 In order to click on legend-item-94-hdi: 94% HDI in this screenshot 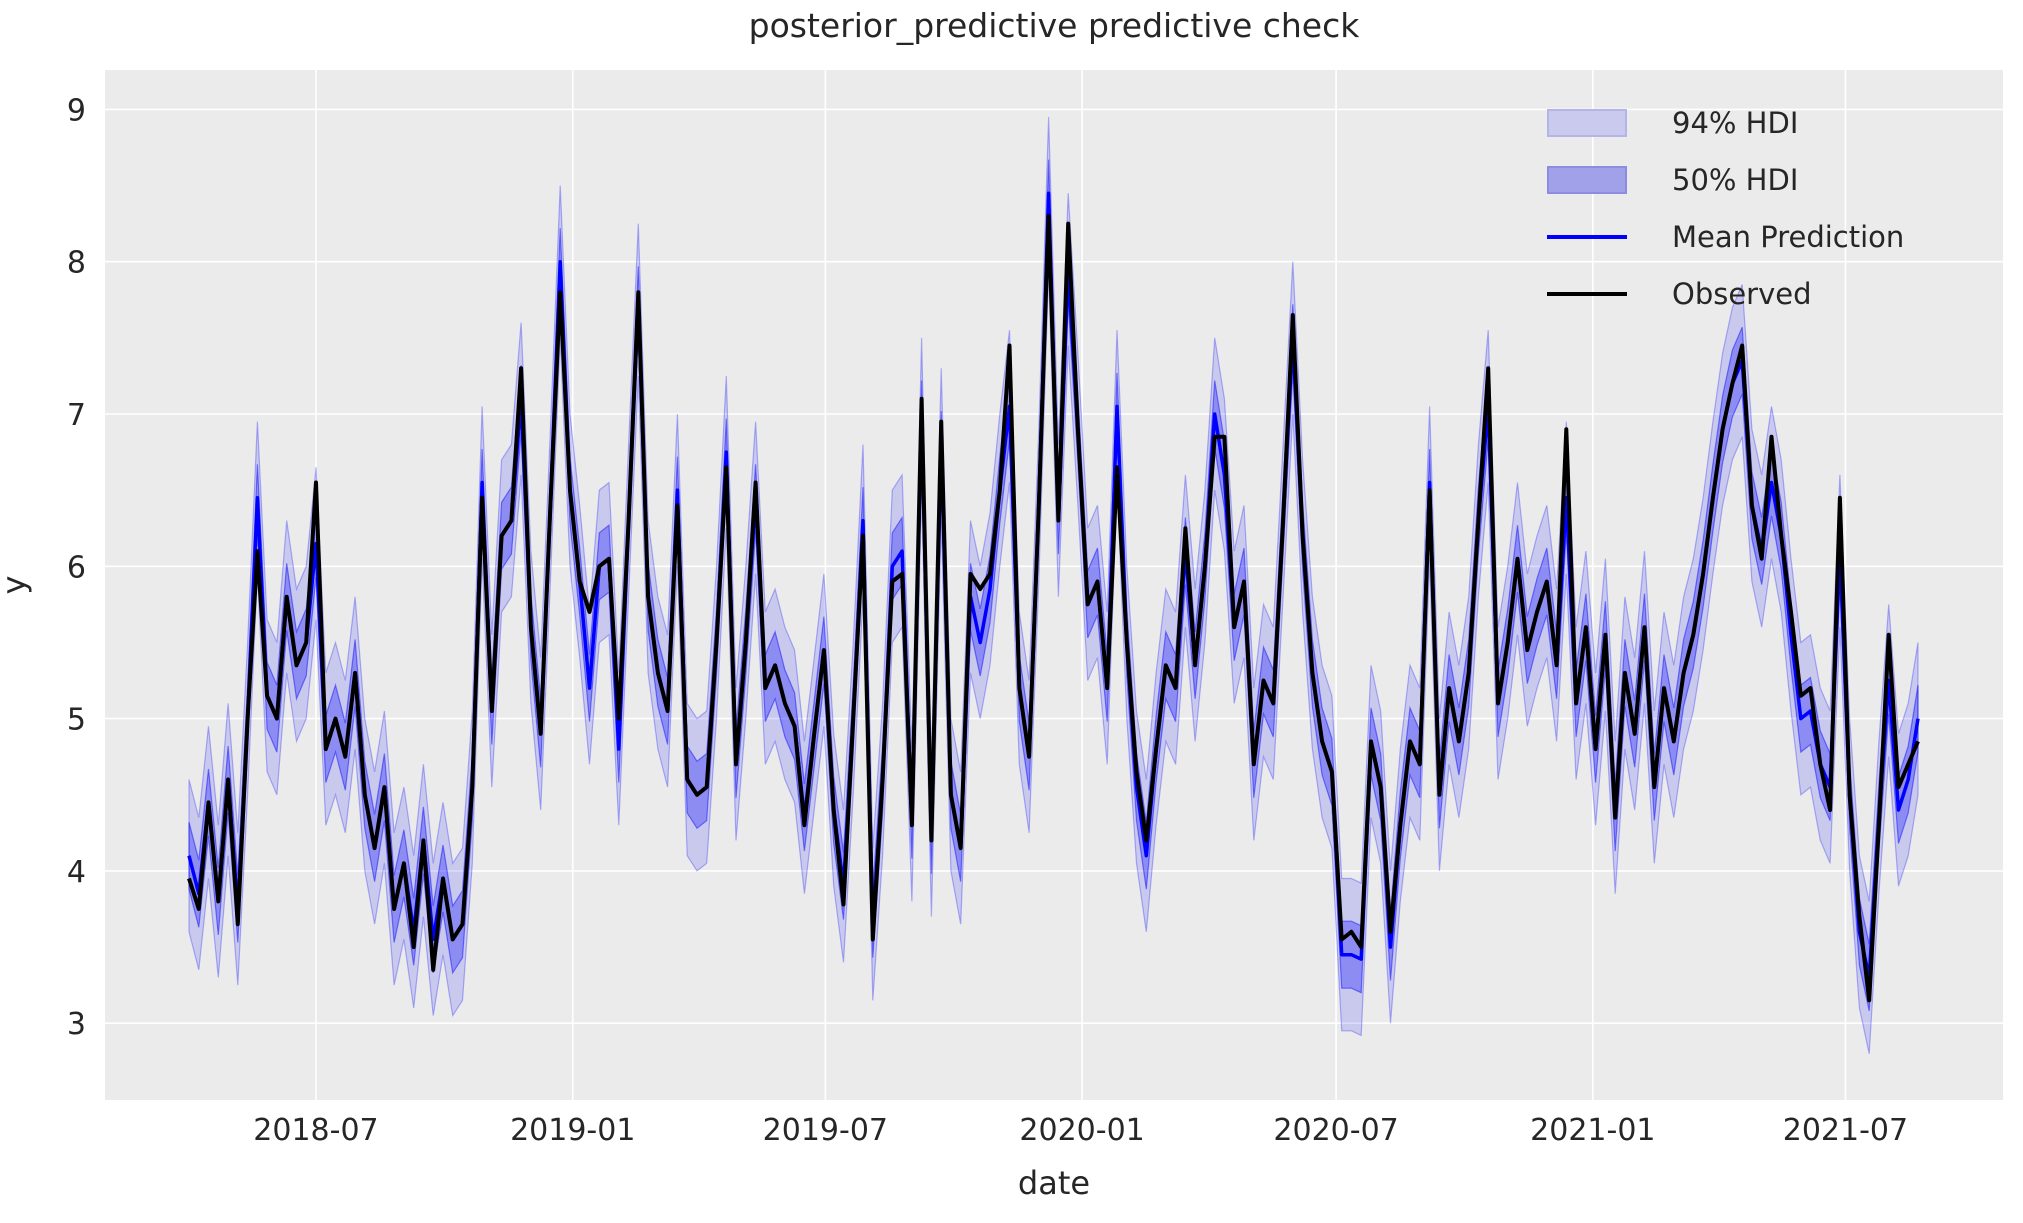, I will do `click(1725, 122)`.